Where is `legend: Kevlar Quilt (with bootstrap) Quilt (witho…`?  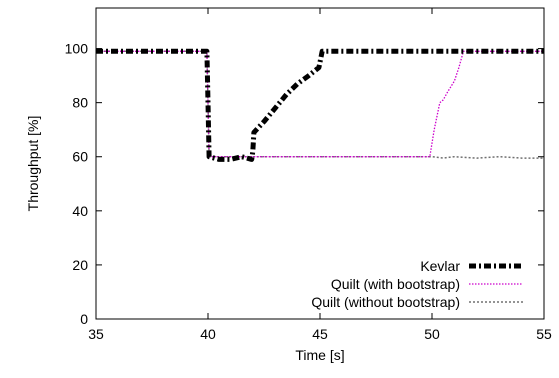 legend: Kevlar Quilt (with bootstrap) Quilt (witho… is located at coordinates (417, 284).